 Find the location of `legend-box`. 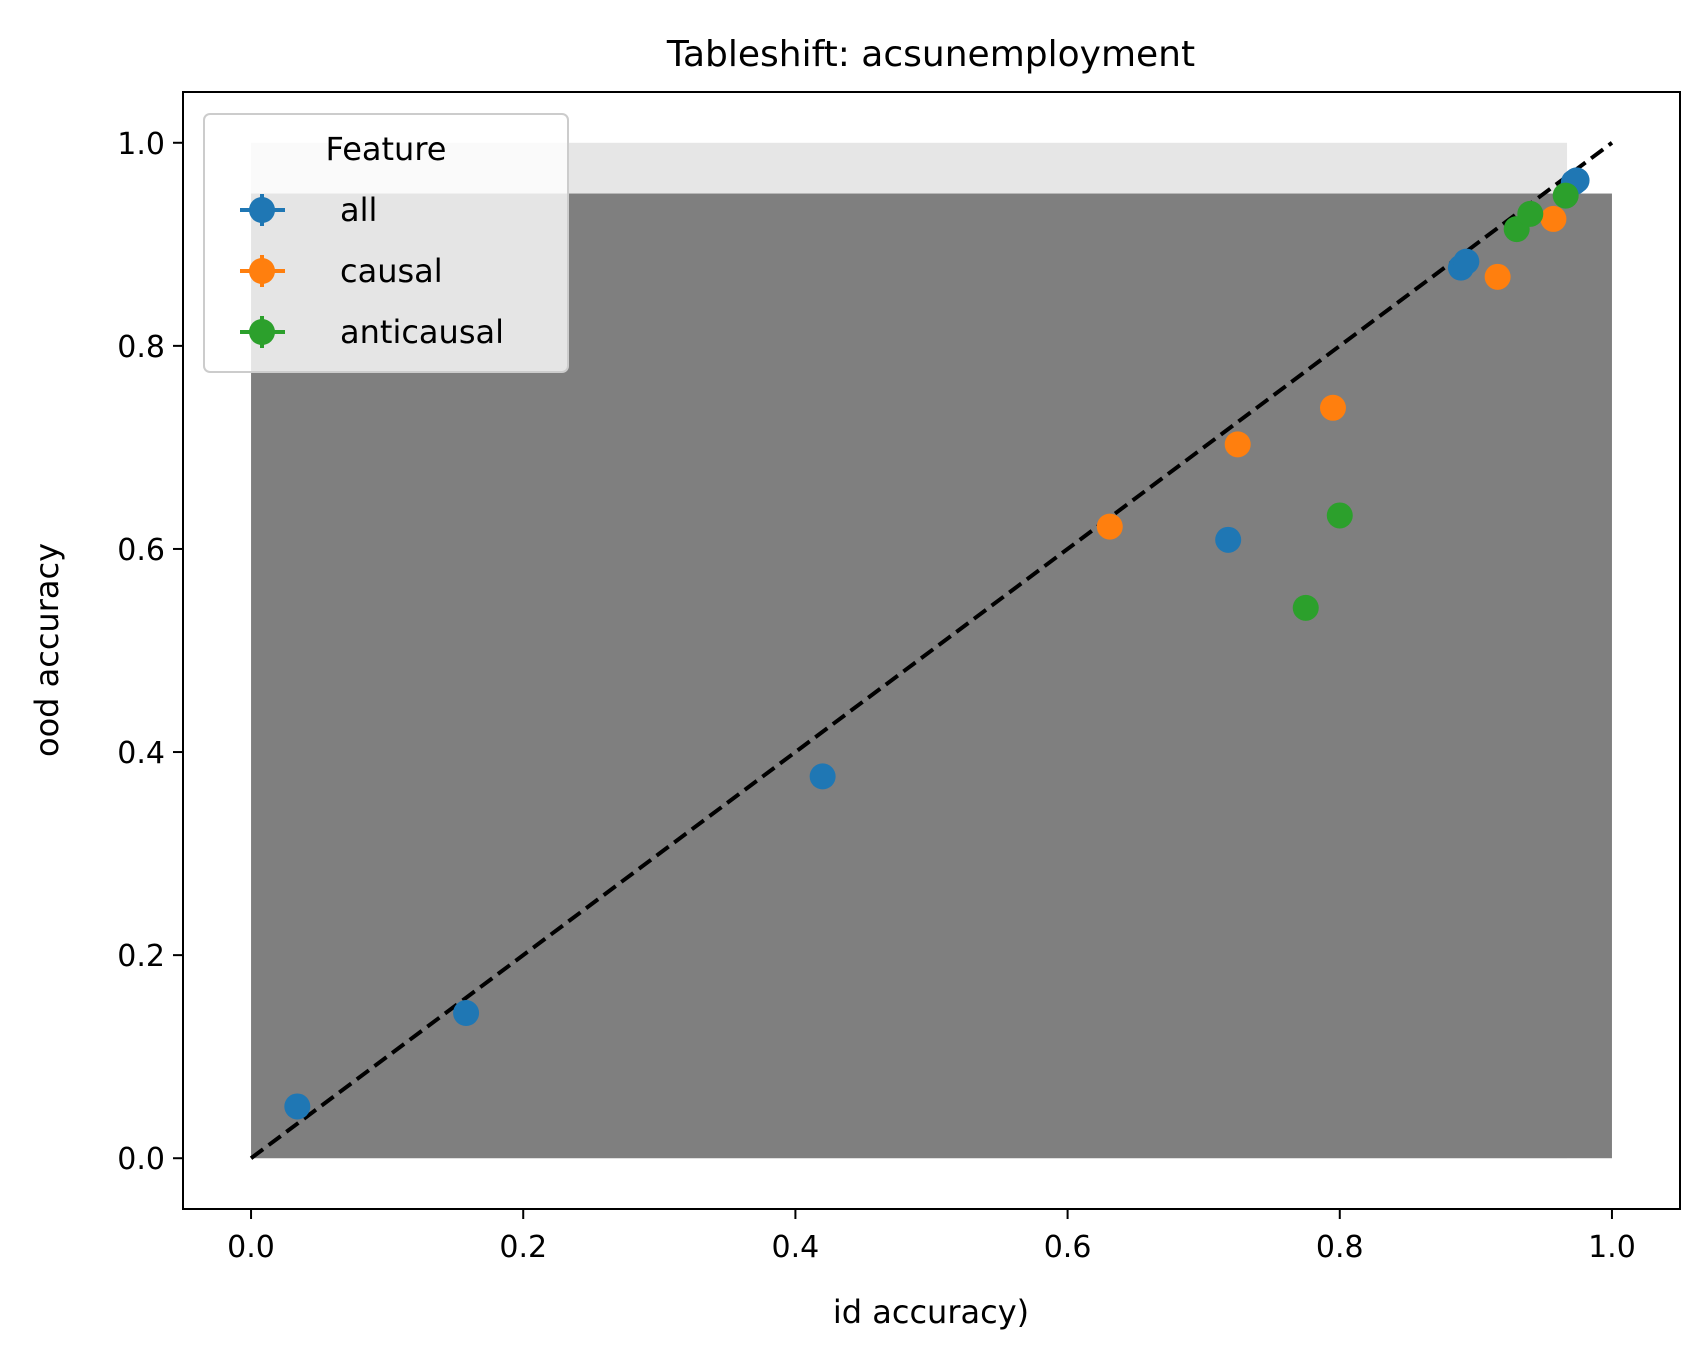

legend-box is located at coordinates (386, 243).